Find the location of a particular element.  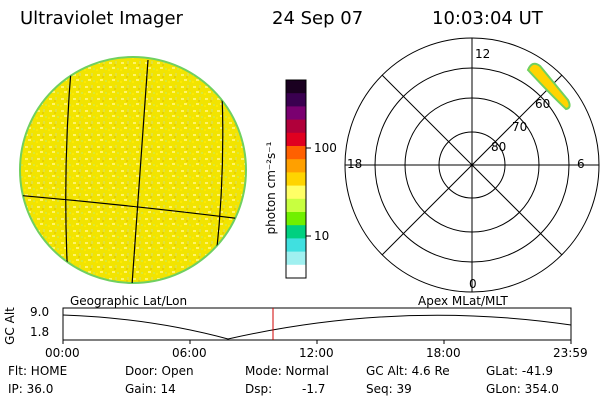

mlt-label-12: 12 is located at coordinates (483, 54).